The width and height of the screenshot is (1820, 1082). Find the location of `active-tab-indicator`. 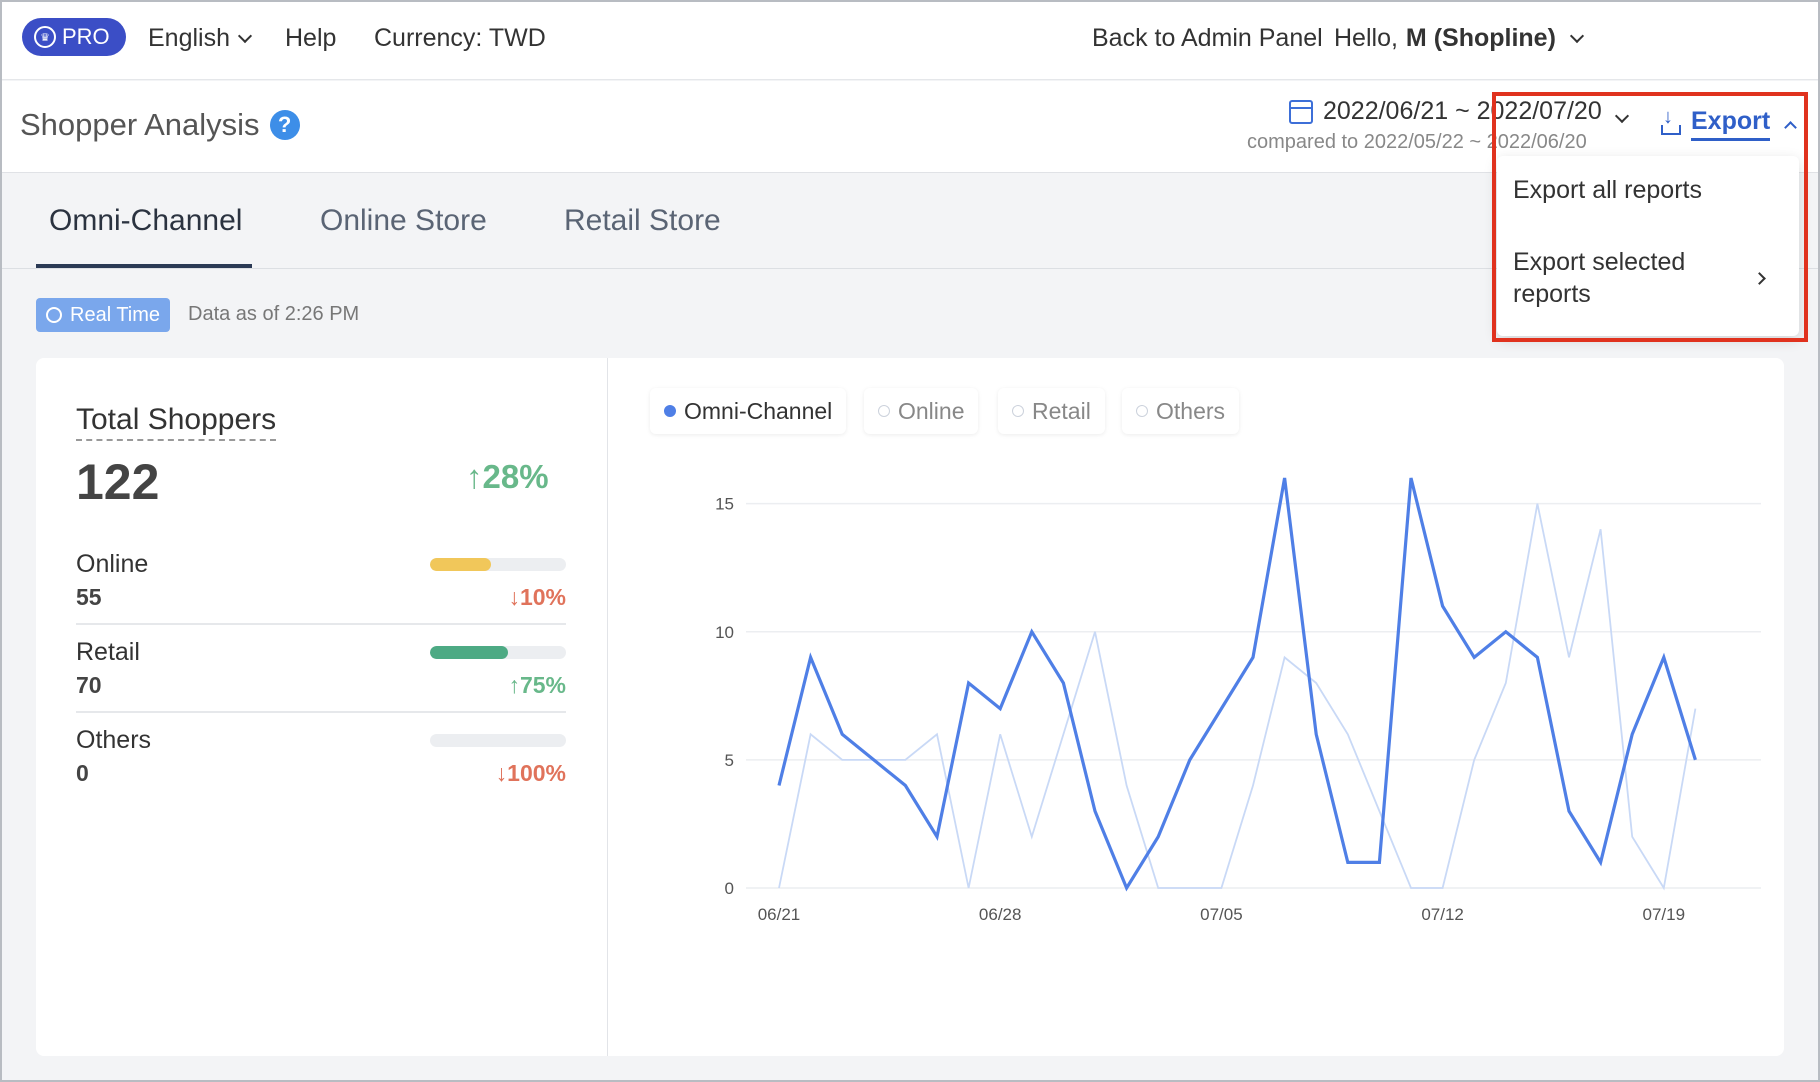

active-tab-indicator is located at coordinates (144, 266).